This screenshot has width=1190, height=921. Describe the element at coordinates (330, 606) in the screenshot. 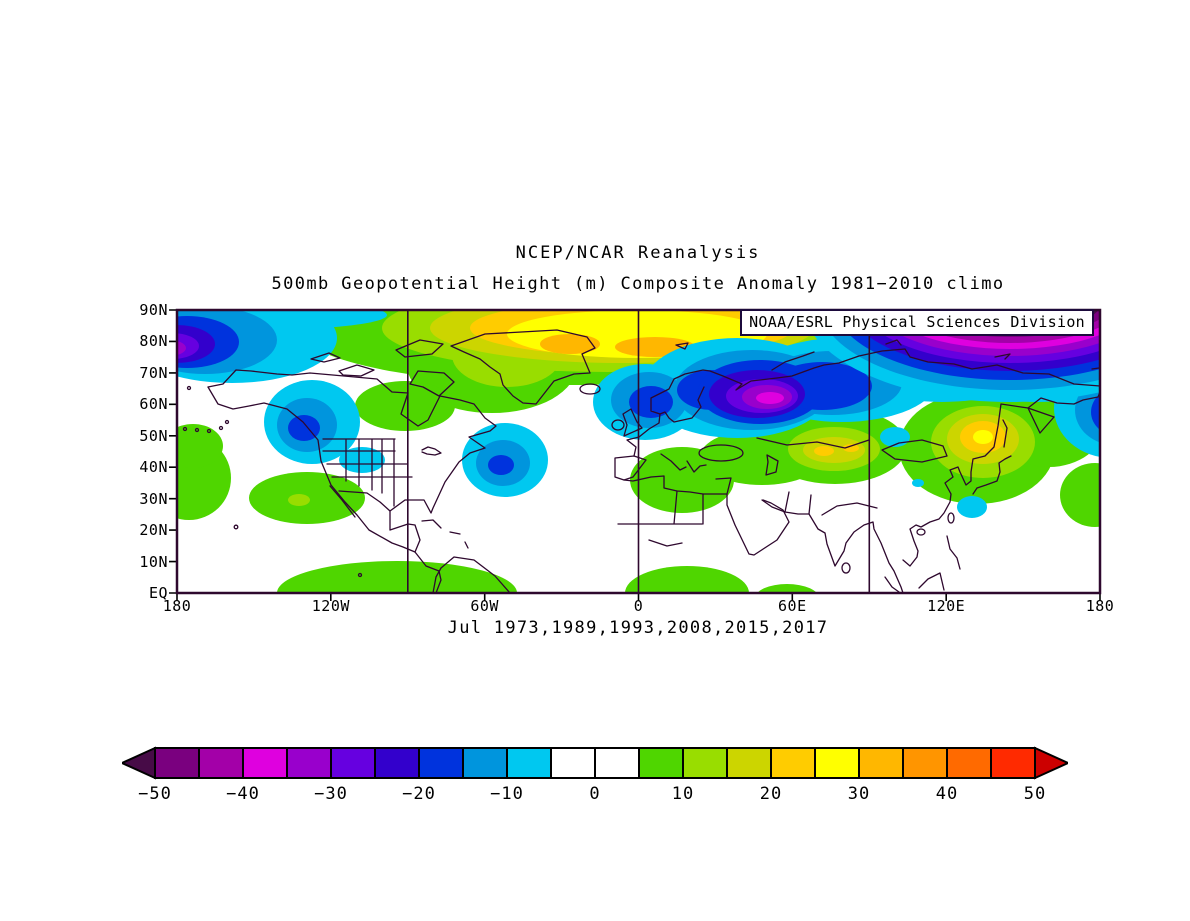

I see `x-axis-tick-label: 120W` at that location.